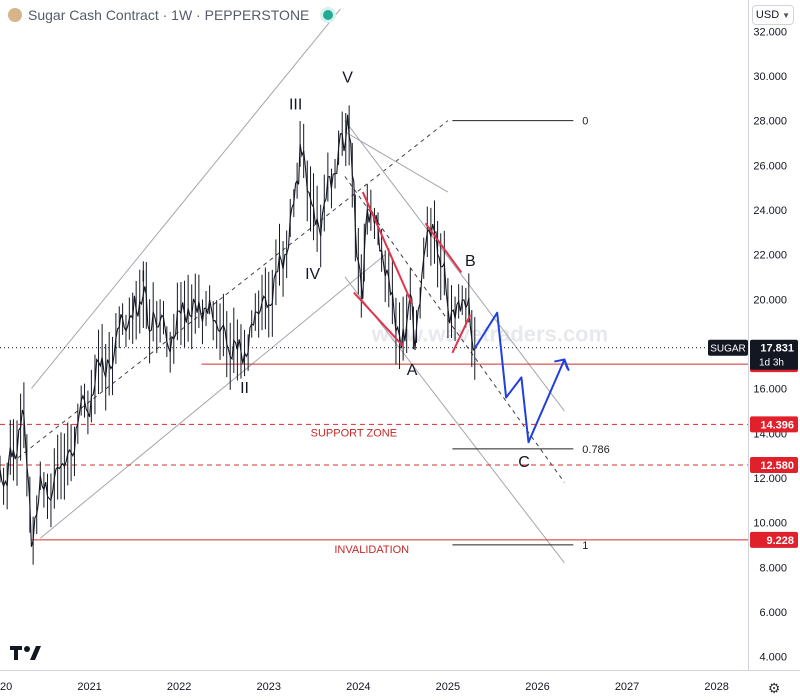 This screenshot has width=800, height=700. What do you see at coordinates (770, 77) in the screenshot?
I see `y-tick-label: 30.000` at bounding box center [770, 77].